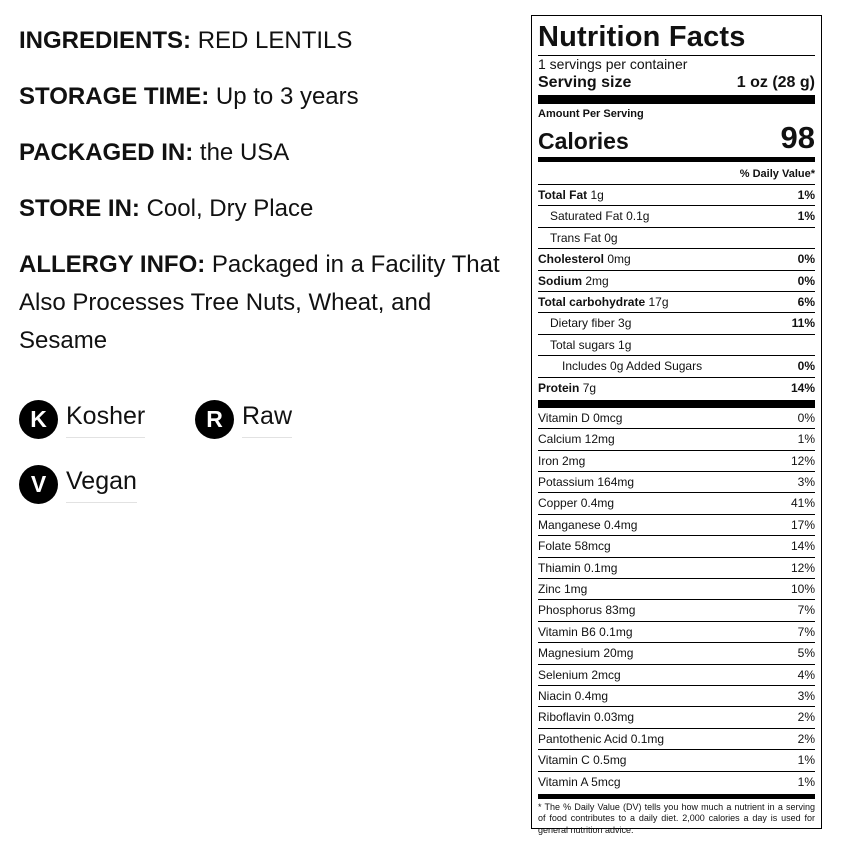  What do you see at coordinates (214, 419) in the screenshot?
I see `raw-icon: R` at bounding box center [214, 419].